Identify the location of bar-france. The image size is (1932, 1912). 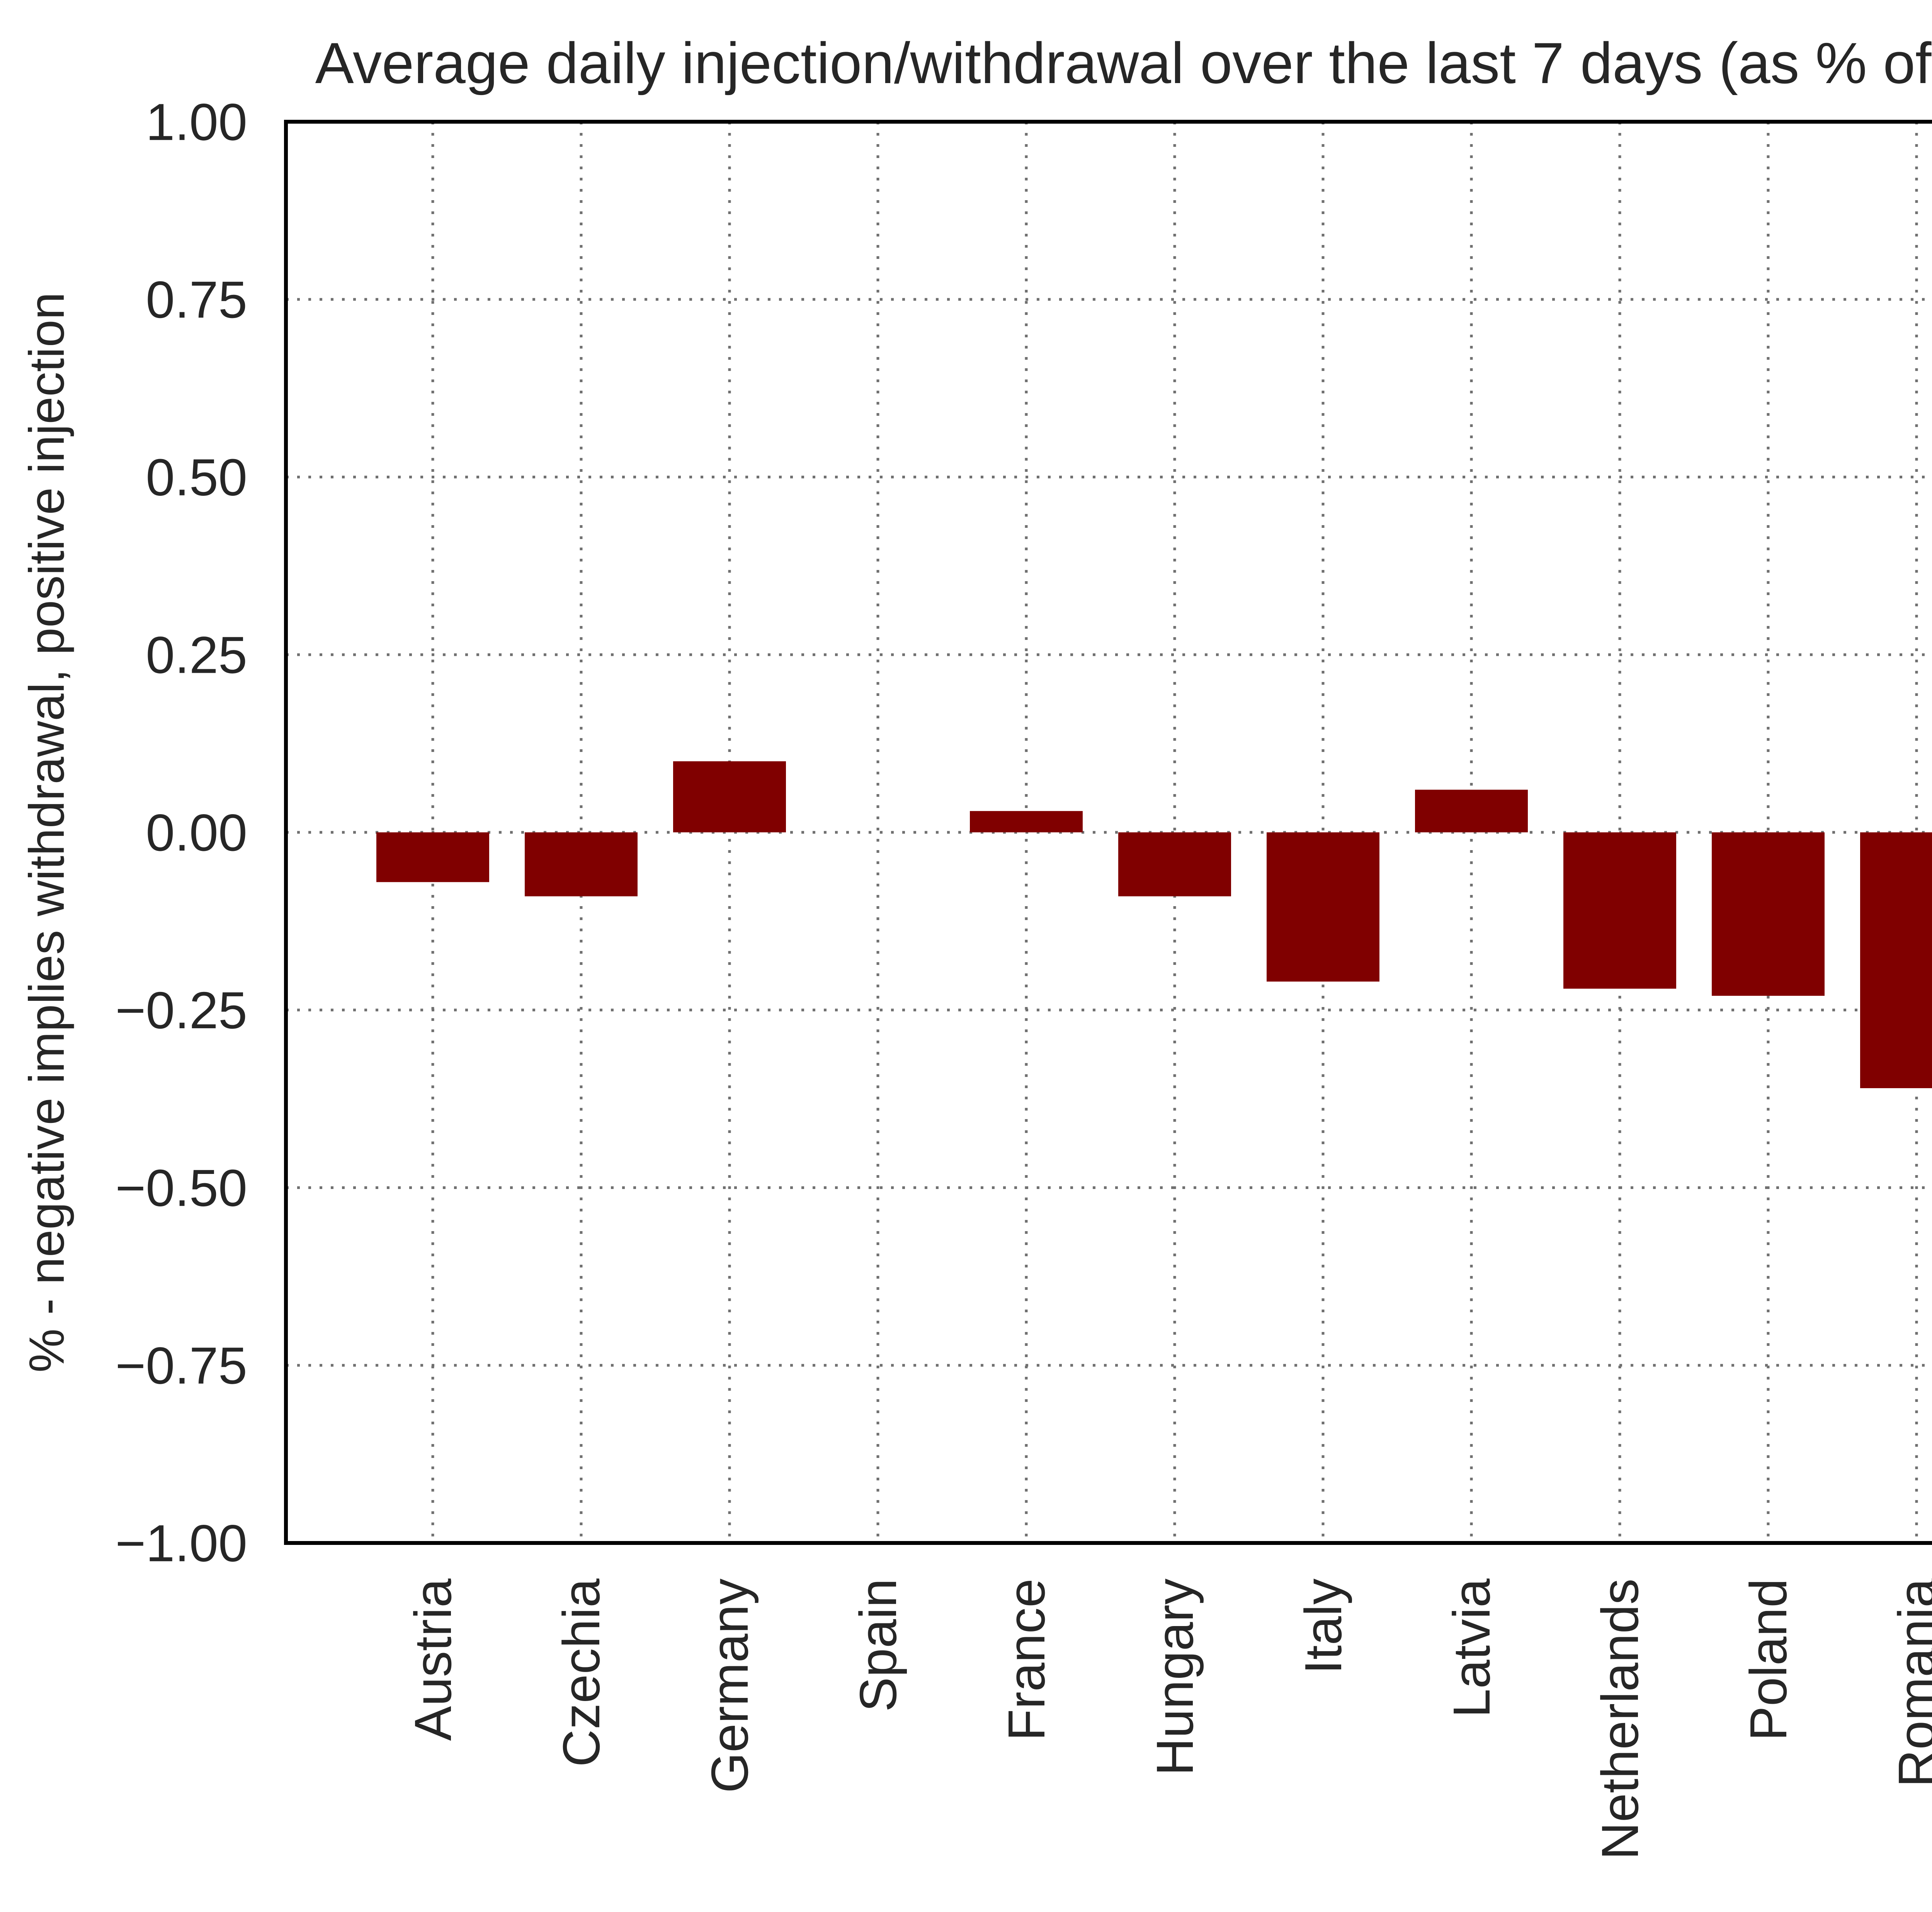
(1027, 821).